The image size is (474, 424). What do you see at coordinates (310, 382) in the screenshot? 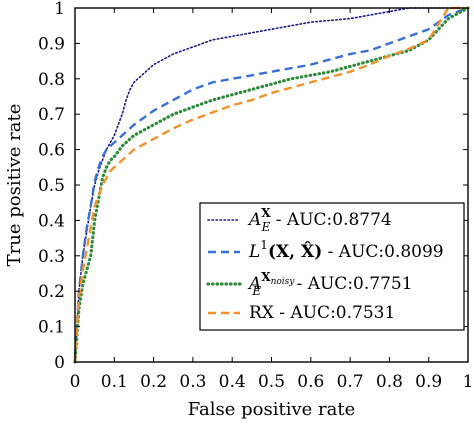
I see `x-tick-label: 0.6` at bounding box center [310, 382].